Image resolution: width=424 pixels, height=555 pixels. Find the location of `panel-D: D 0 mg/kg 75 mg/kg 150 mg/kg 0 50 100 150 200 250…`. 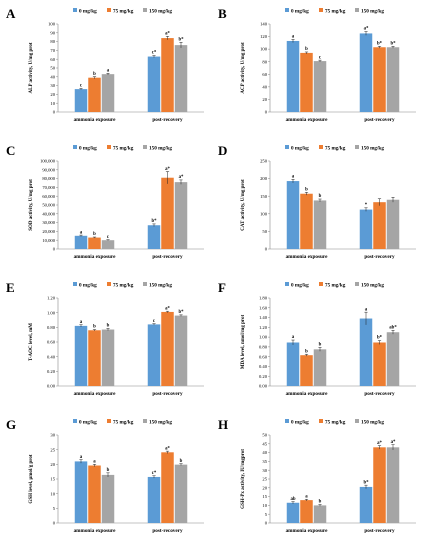

panel-D: D 0 mg/kg 75 mg/kg 150 mg/kg 0 50 100 150 200 250… is located at coordinates (317, 201).